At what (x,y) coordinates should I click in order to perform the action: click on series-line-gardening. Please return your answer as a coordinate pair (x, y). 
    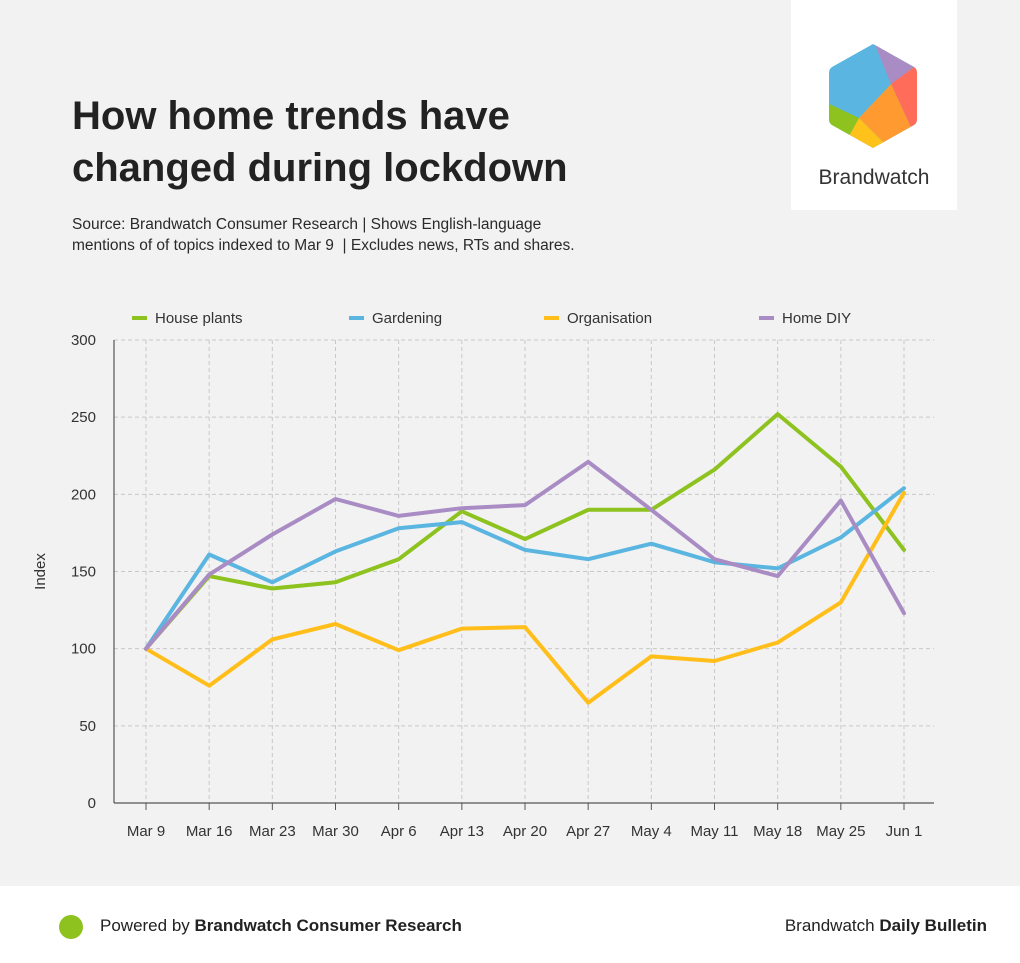
    Looking at the image, I should click on (525, 568).